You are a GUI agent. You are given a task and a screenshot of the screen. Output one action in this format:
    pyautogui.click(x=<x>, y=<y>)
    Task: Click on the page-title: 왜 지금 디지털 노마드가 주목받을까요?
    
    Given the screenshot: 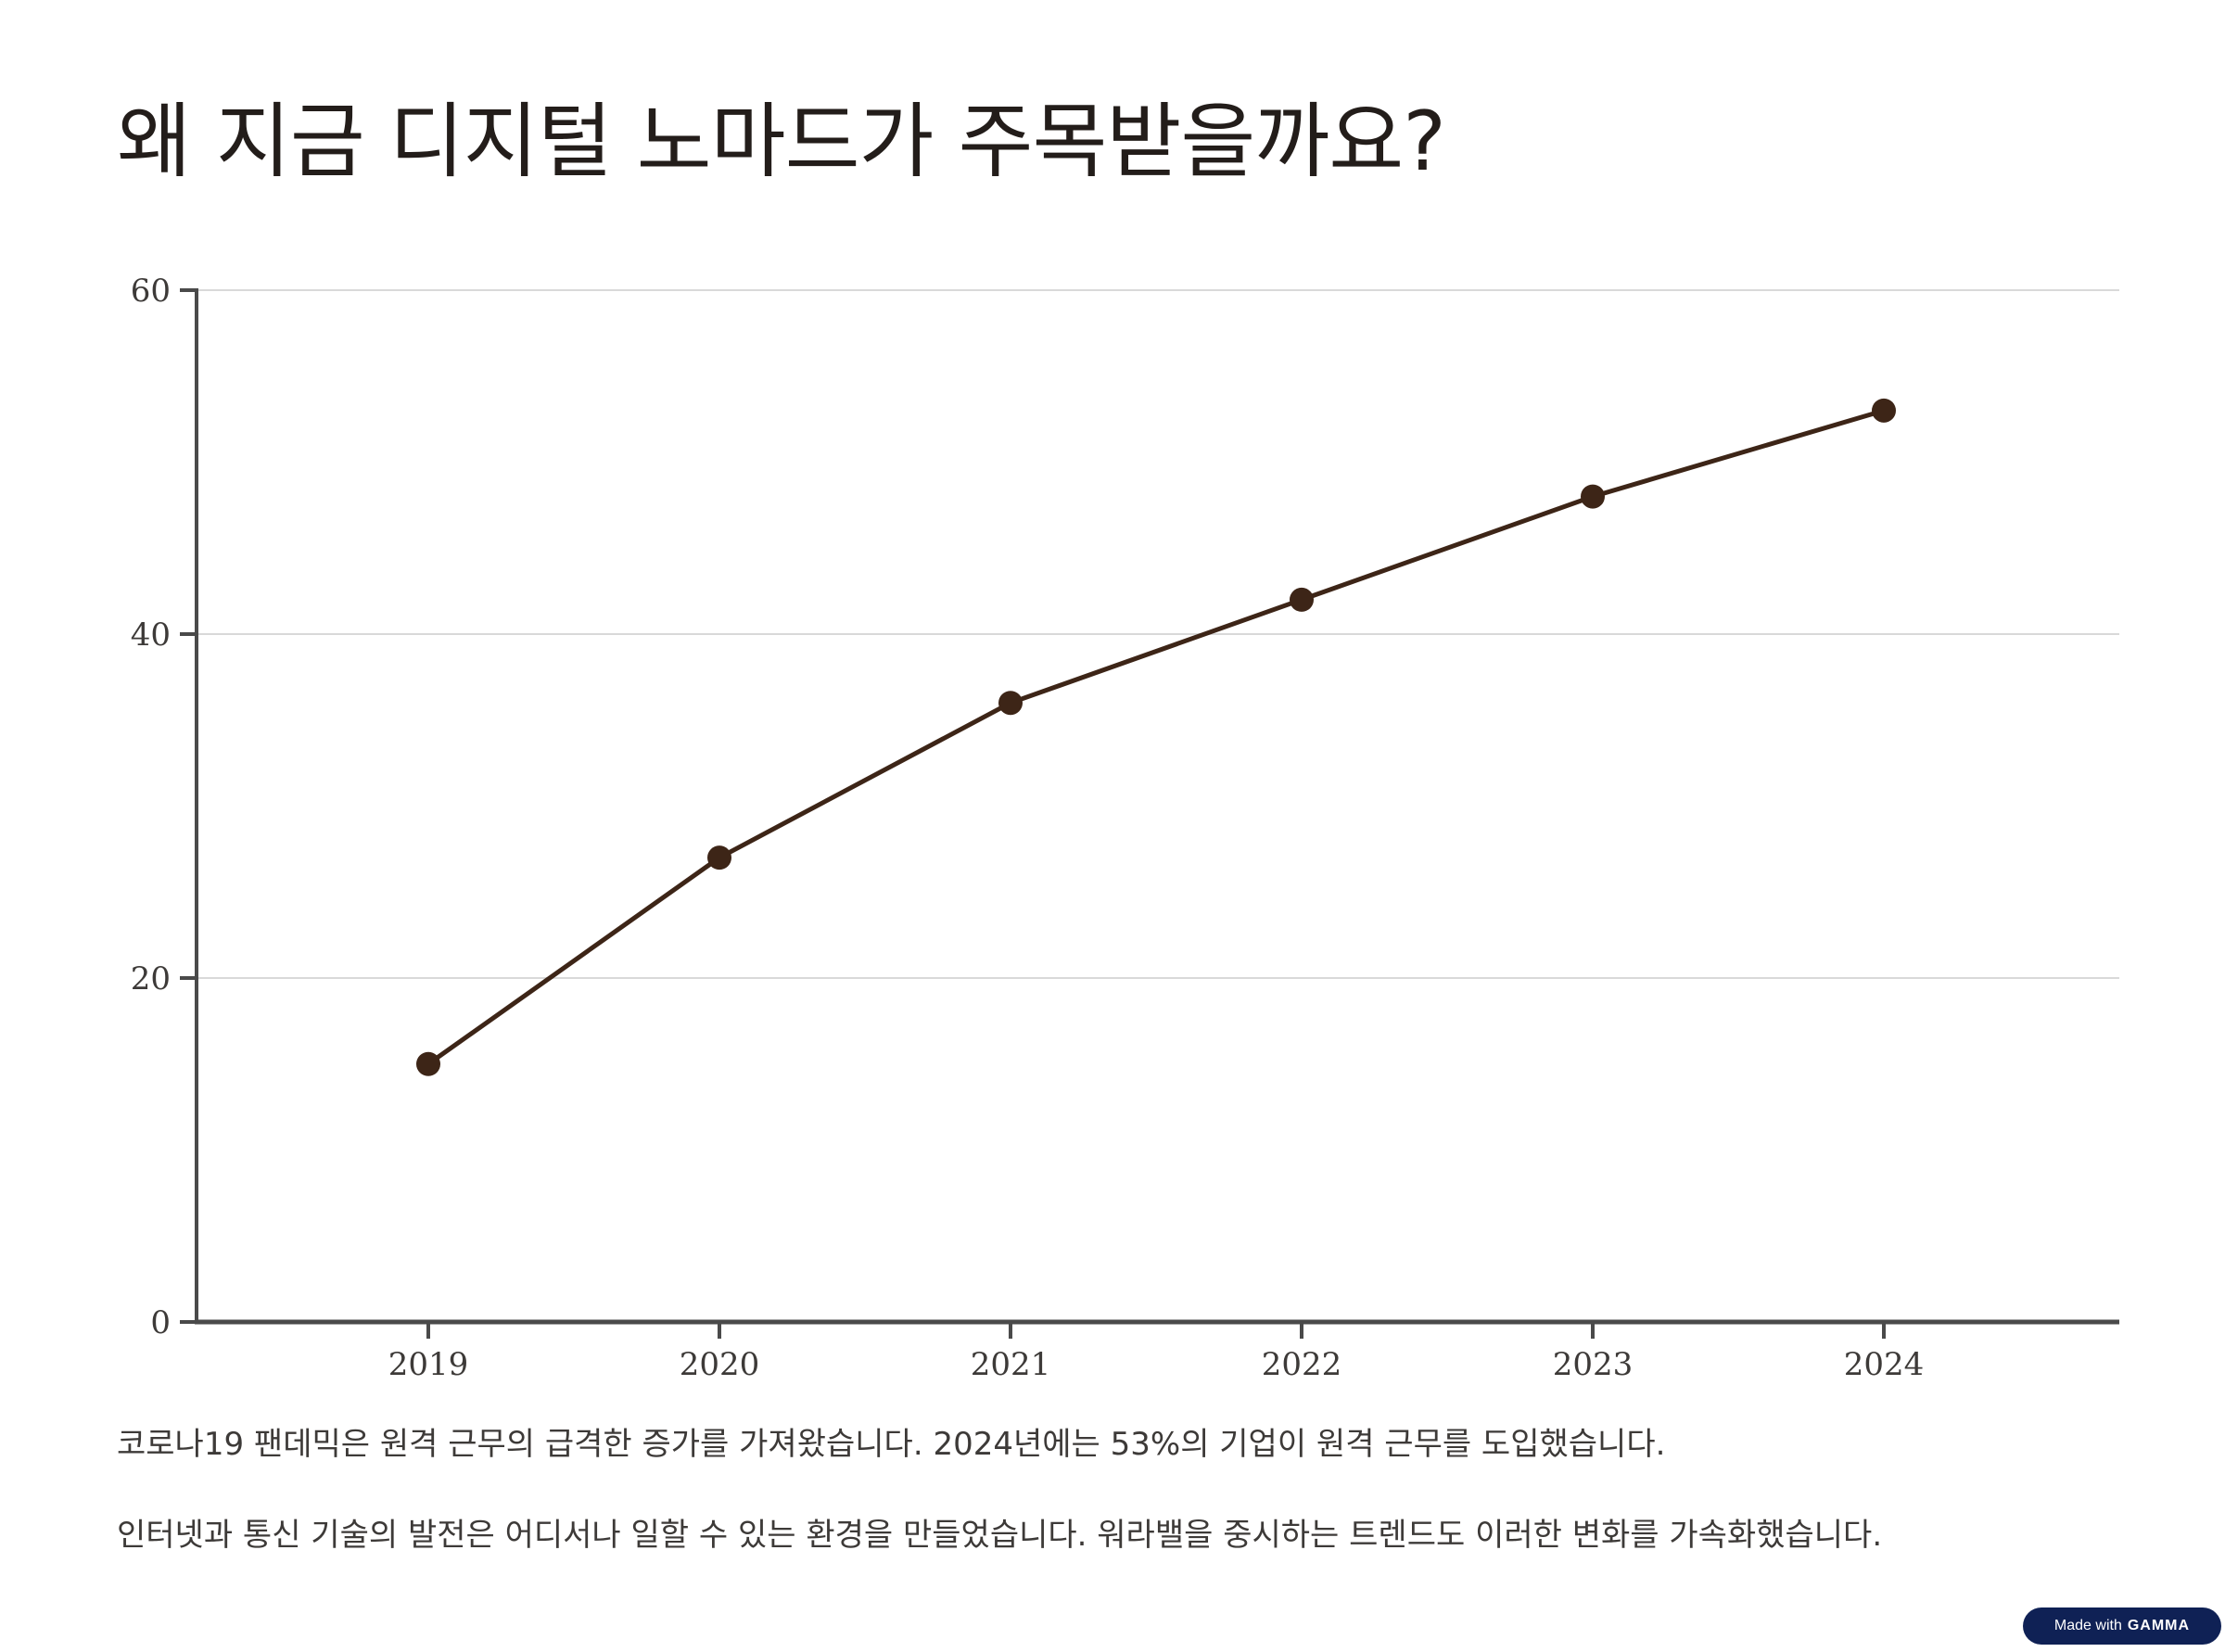 What is the action you would take?
    pyautogui.click(x=781, y=141)
    